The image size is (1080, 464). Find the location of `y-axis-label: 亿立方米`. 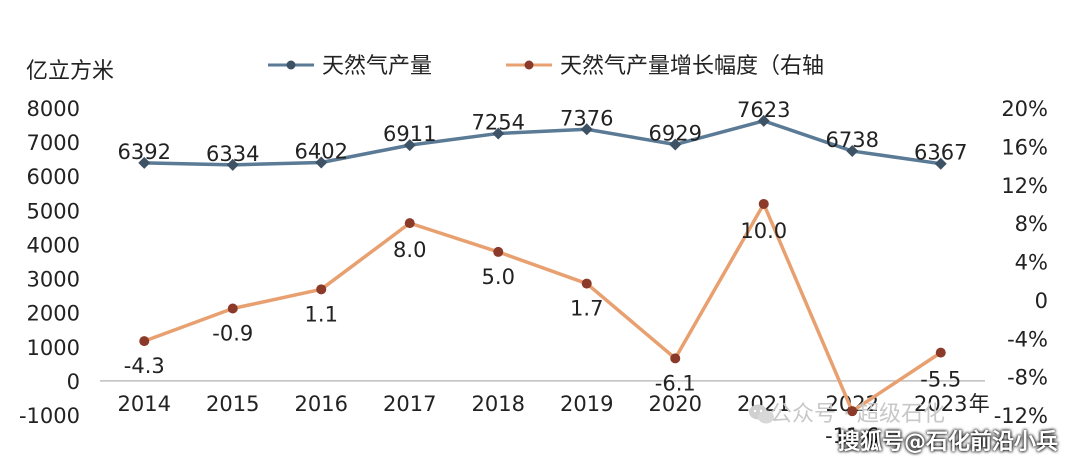

y-axis-label: 亿立方米 is located at coordinates (70, 71).